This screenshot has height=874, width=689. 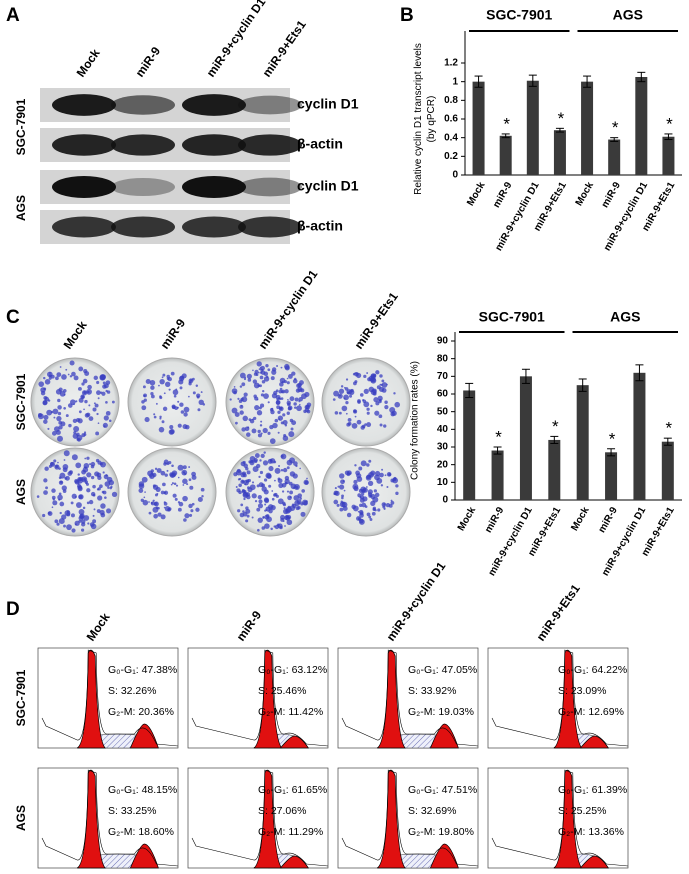 What do you see at coordinates (443, 394) in the screenshot?
I see `y-tick-label: 60` at bounding box center [443, 394].